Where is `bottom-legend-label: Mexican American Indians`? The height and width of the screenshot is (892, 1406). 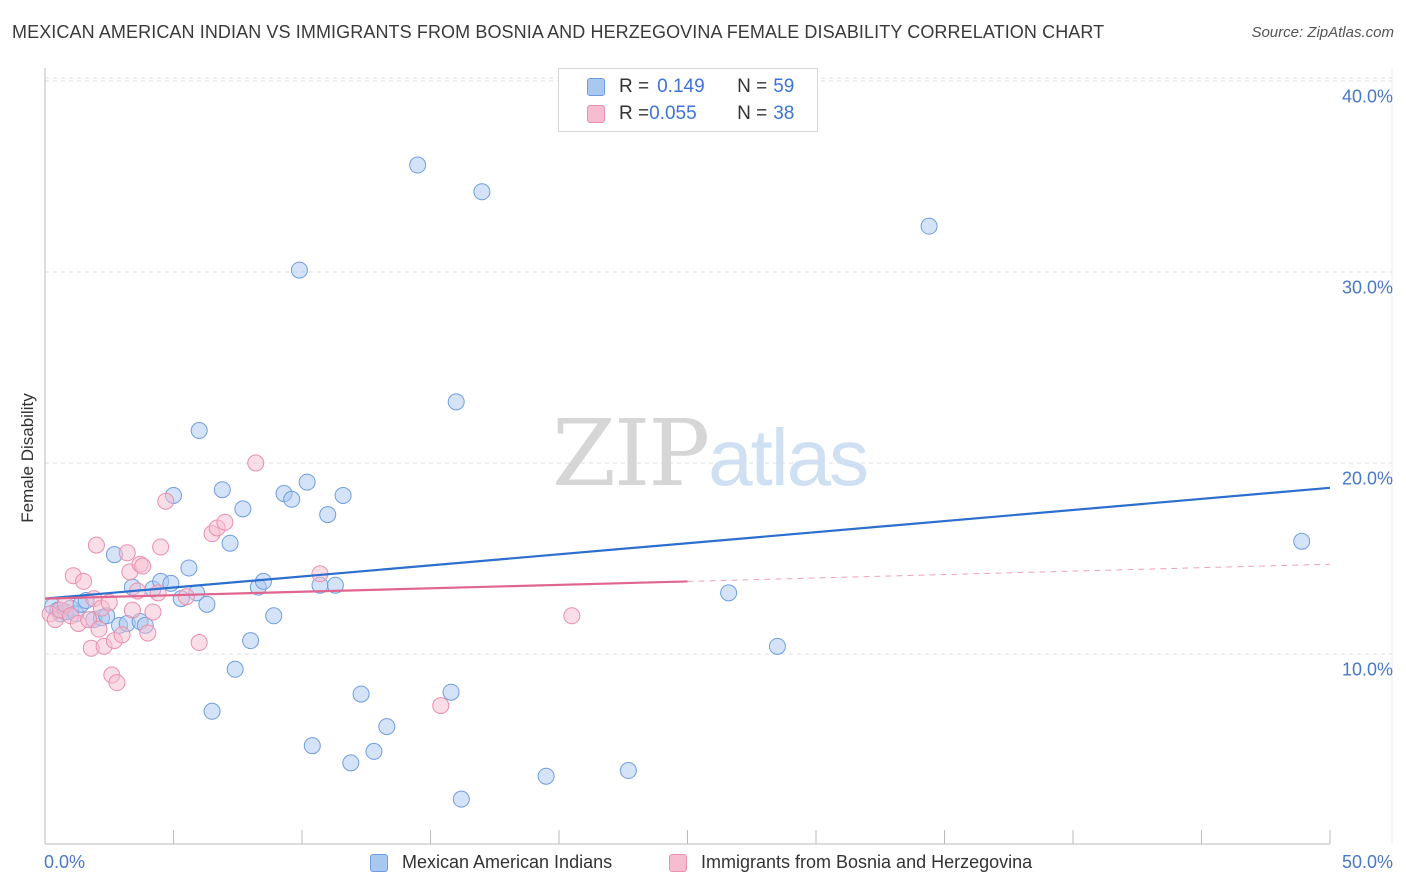
bottom-legend-label: Mexican American Indians is located at coordinates (507, 862).